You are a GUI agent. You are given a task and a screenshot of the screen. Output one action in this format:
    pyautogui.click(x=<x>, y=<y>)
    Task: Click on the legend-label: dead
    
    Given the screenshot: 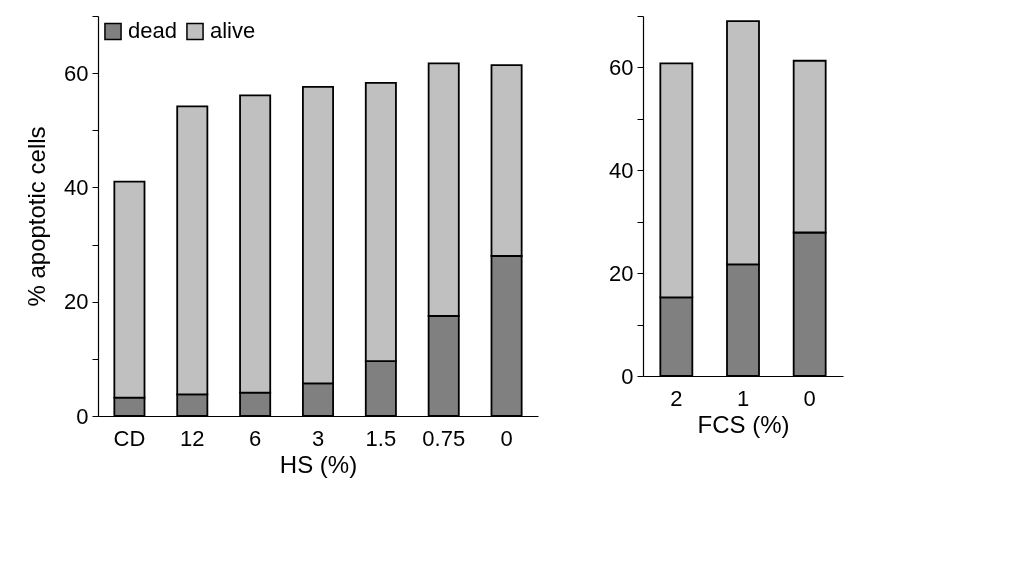 What is the action you would take?
    pyautogui.click(x=152, y=31)
    